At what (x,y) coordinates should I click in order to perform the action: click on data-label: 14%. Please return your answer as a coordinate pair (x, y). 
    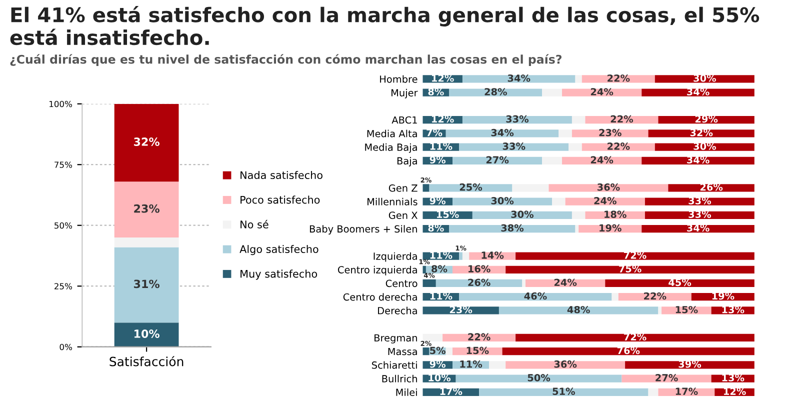
    Looking at the image, I should click on (493, 255).